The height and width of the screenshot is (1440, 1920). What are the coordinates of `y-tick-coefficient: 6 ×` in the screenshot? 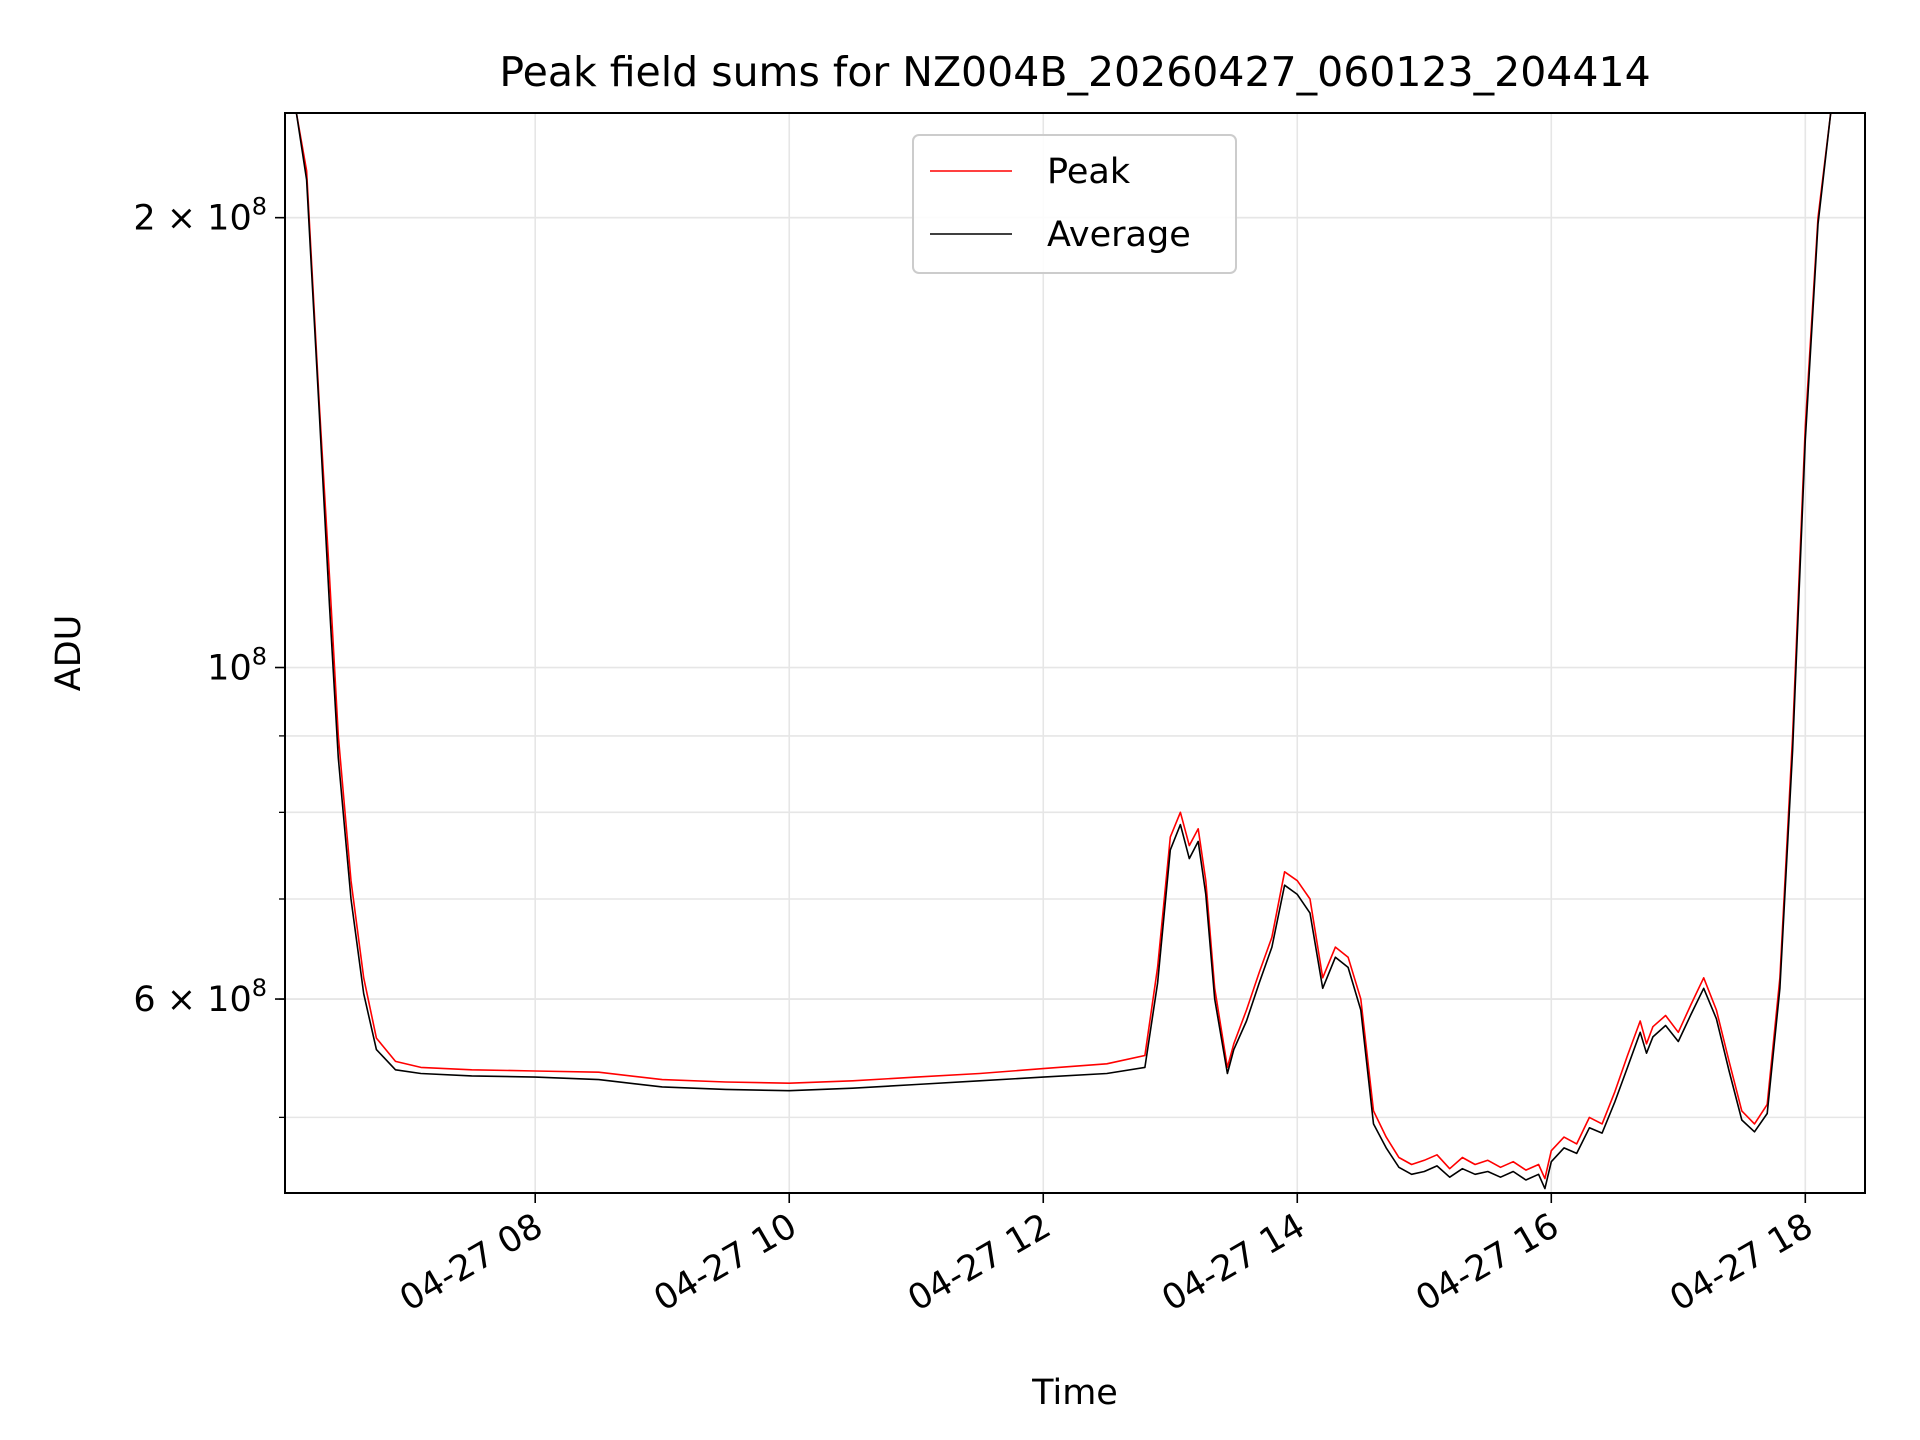 It's located at (170, 1000).